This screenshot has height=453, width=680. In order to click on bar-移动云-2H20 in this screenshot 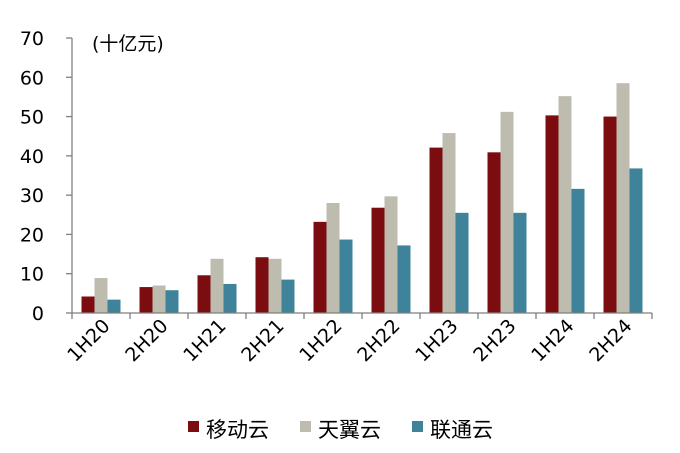, I will do `click(146, 300)`.